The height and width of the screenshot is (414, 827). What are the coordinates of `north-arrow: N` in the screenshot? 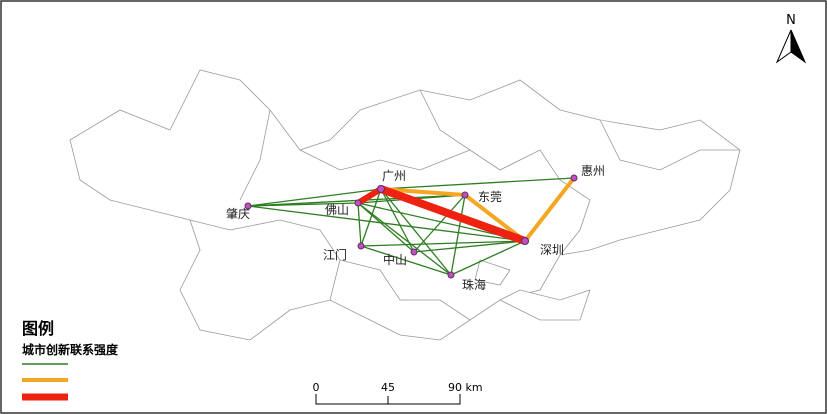 It's located at (791, 38).